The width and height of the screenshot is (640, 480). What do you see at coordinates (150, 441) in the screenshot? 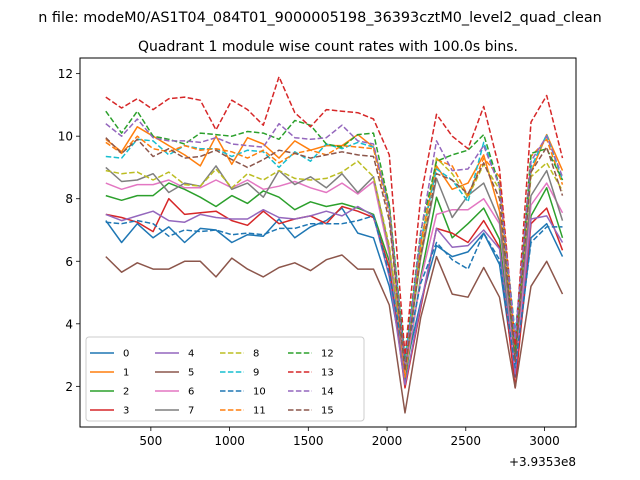
I see `x-tick-label: 500` at bounding box center [150, 441].